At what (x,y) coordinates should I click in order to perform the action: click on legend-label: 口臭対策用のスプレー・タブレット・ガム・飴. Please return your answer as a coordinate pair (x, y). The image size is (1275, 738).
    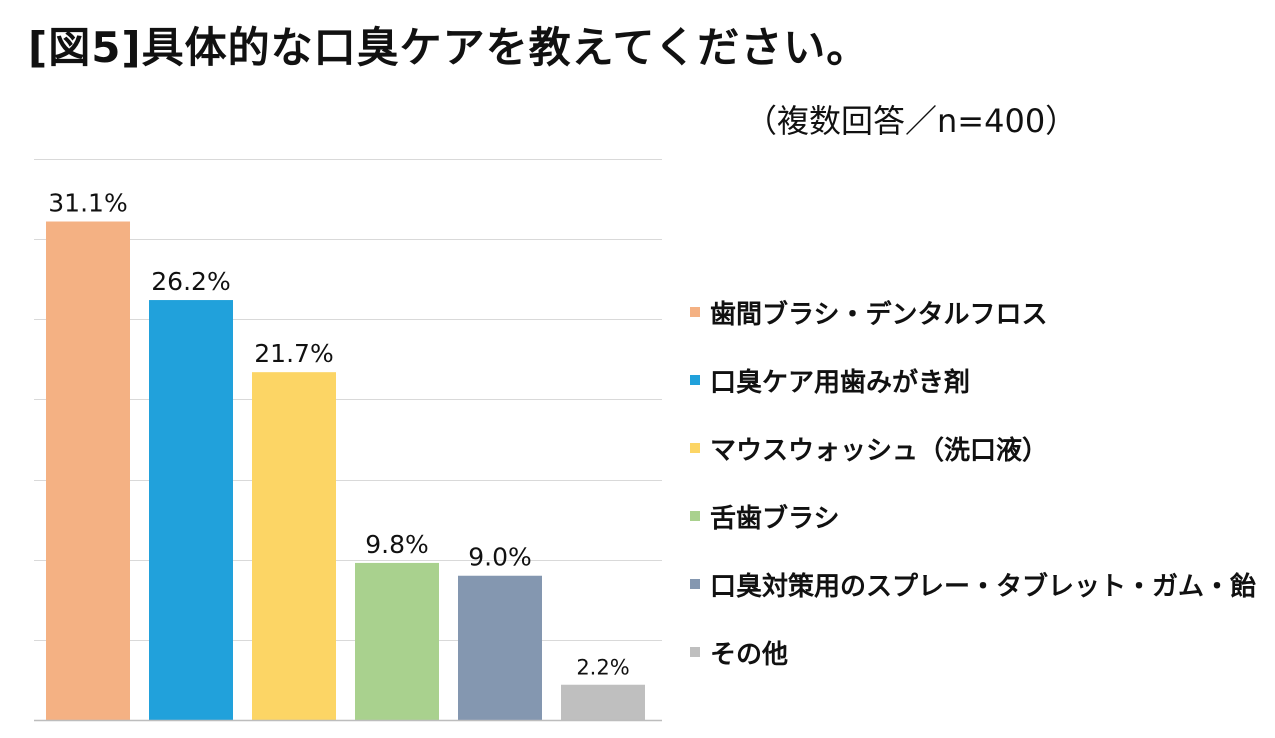
    Looking at the image, I should click on (983, 586).